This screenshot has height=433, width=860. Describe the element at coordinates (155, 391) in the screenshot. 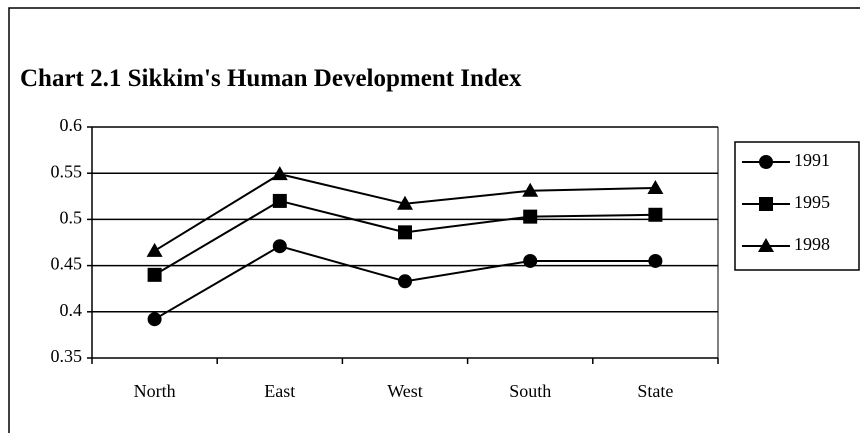

I see `x-tick-label: North` at that location.